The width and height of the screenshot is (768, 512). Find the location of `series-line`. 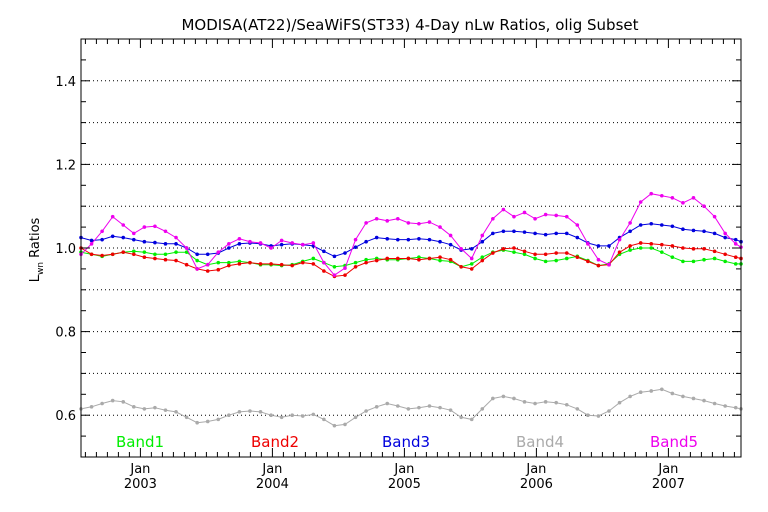

series-line is located at coordinates (411, 234).